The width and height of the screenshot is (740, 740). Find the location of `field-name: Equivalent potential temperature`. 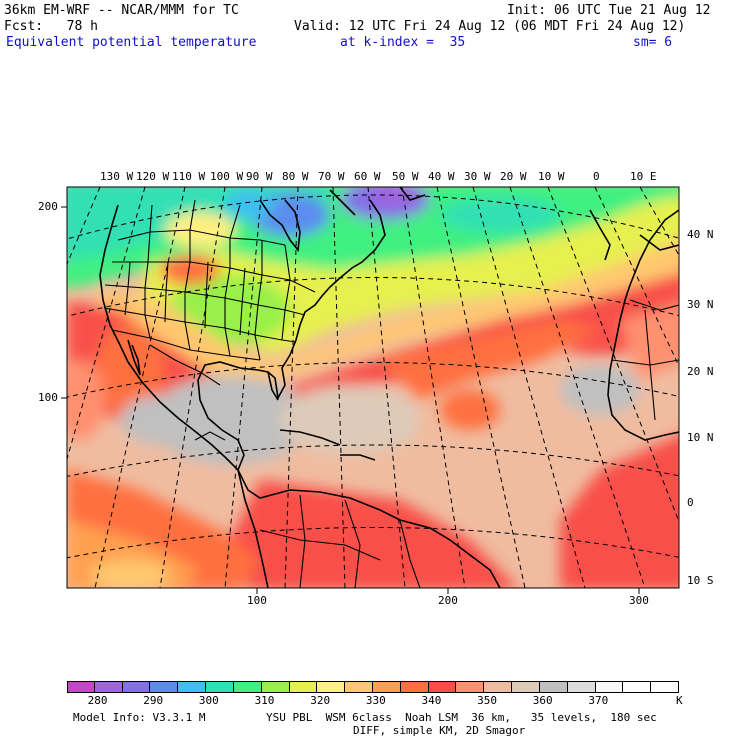

field-name: Equivalent potential temperature is located at coordinates (131, 42).